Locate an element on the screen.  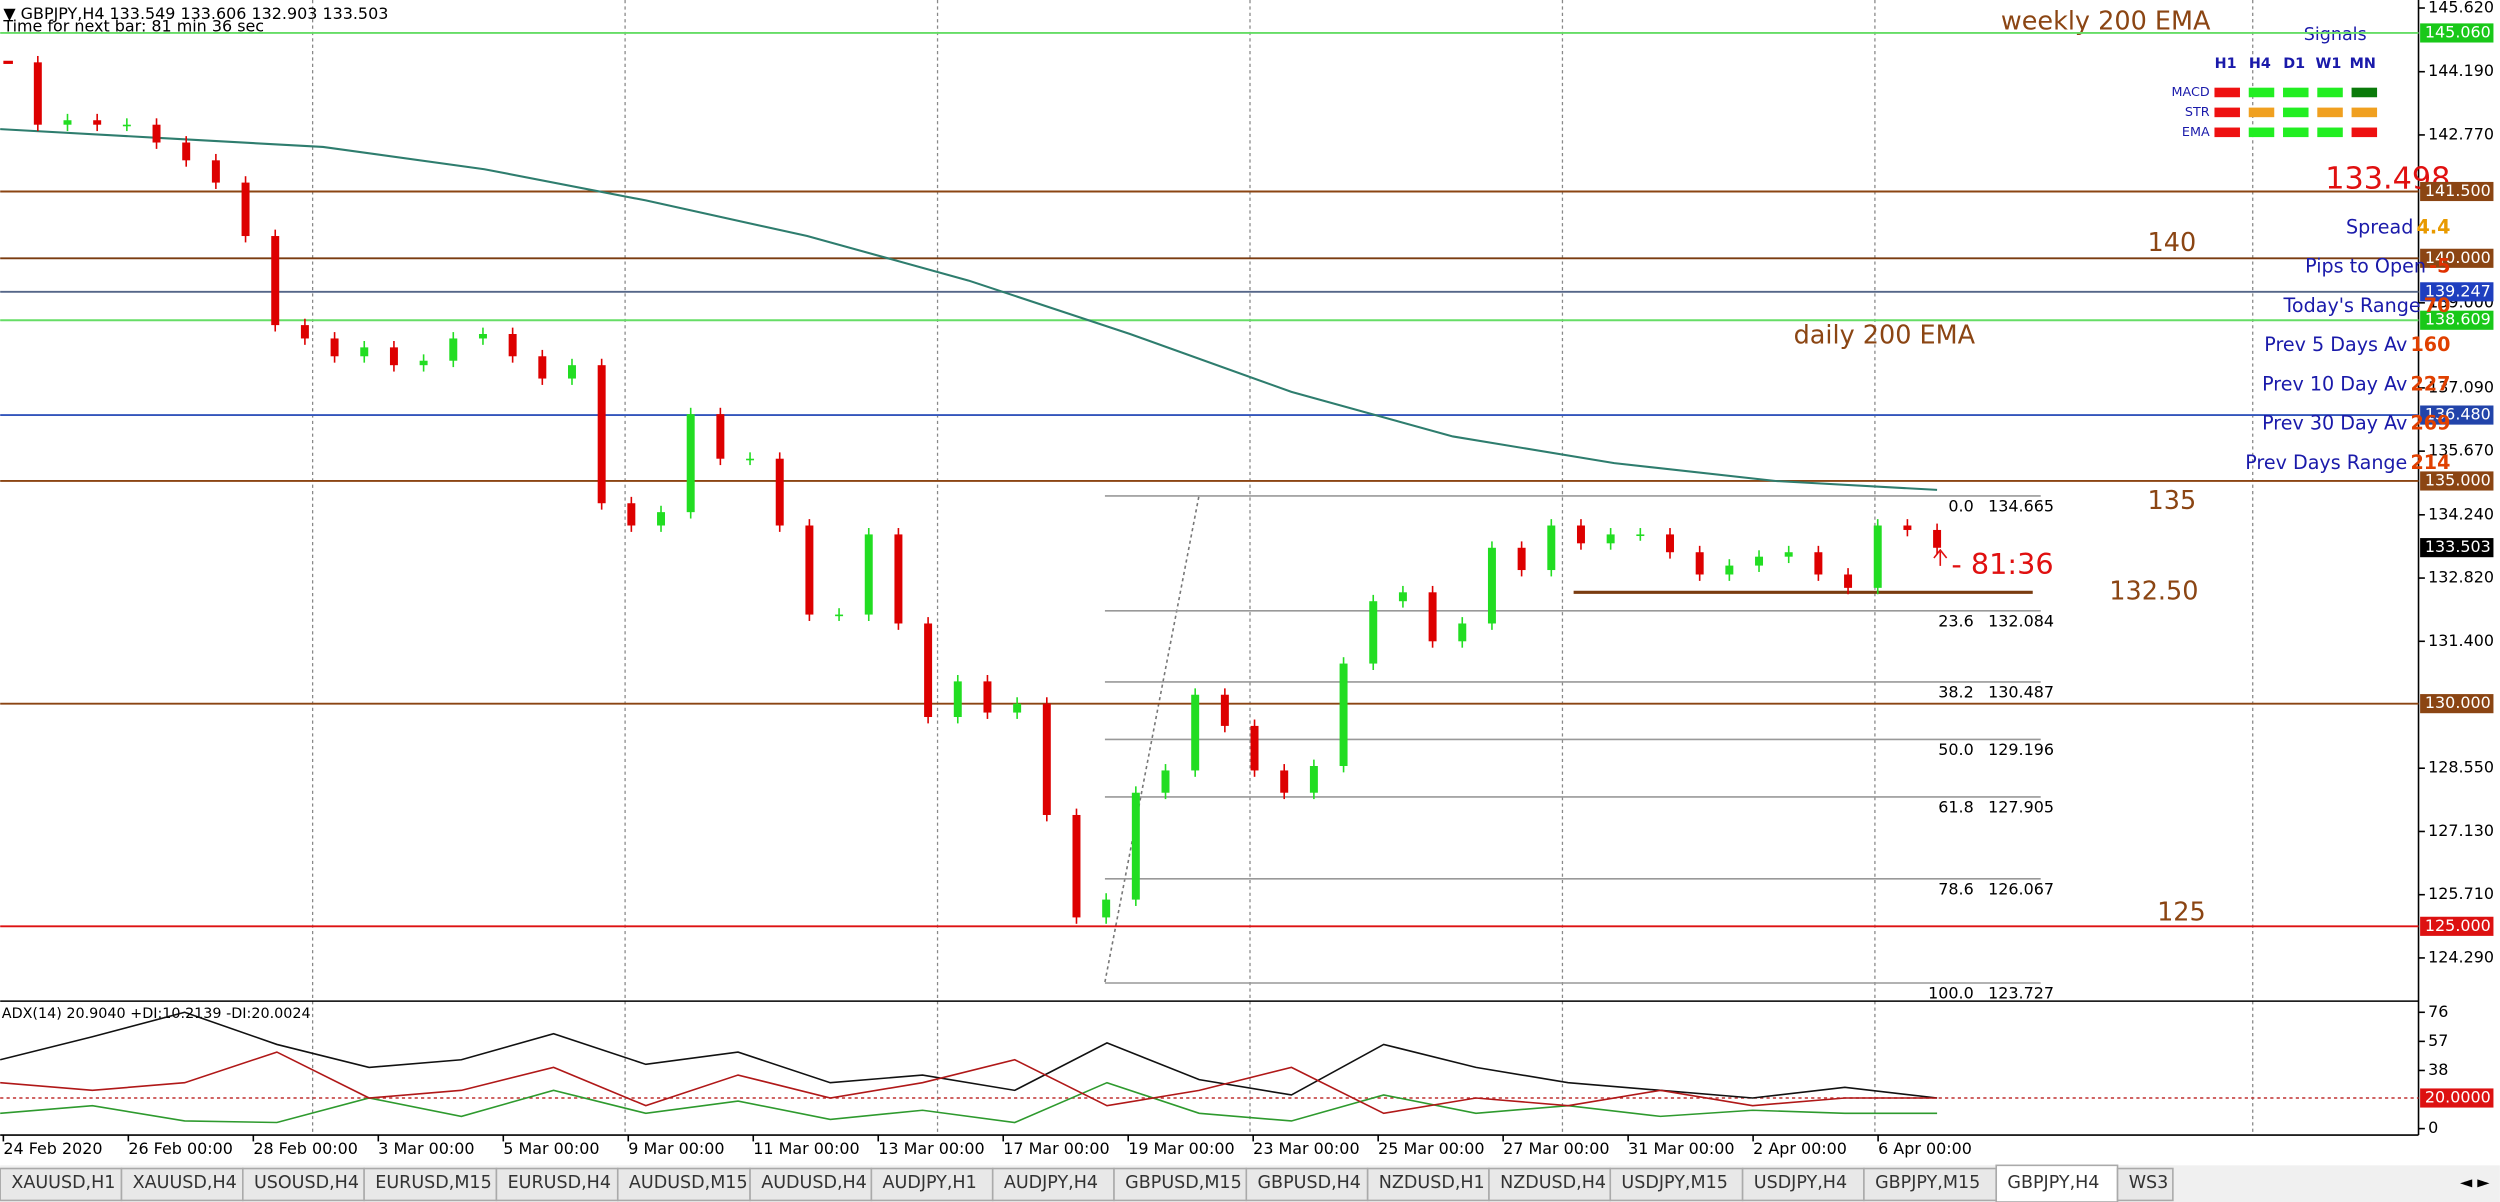
adx-tick-label: 57 is located at coordinates (2438, 1040).